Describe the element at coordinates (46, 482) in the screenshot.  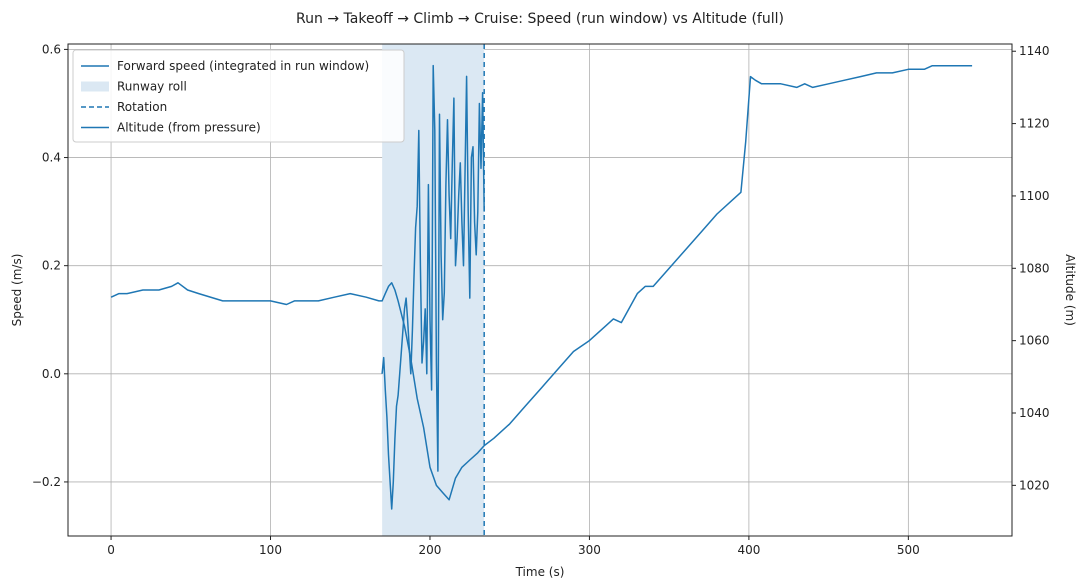
I see `y-left-tick-label: −0.2` at that location.